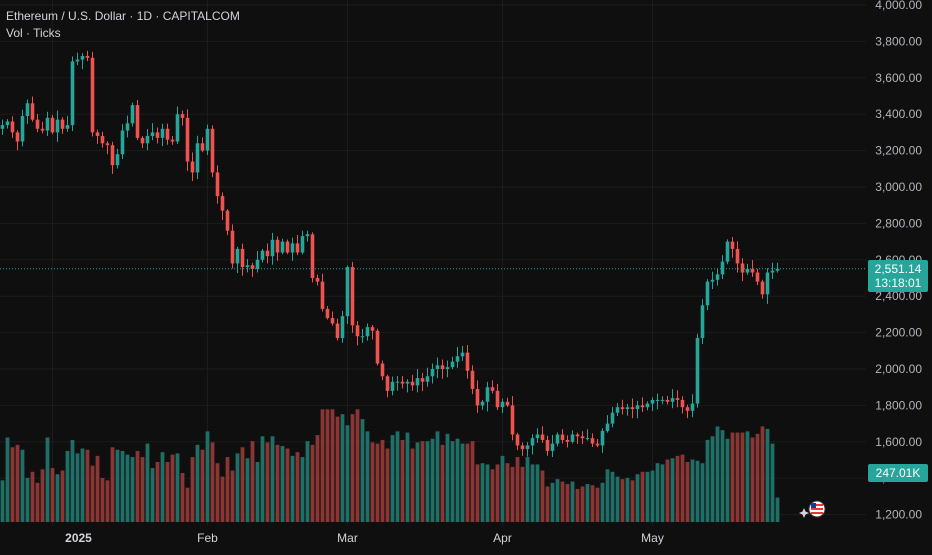 The width and height of the screenshot is (932, 555). I want to click on symbol-title: Ethereum / U.S. Dollar · 1D · CAPITALCOM, so click(123, 16).